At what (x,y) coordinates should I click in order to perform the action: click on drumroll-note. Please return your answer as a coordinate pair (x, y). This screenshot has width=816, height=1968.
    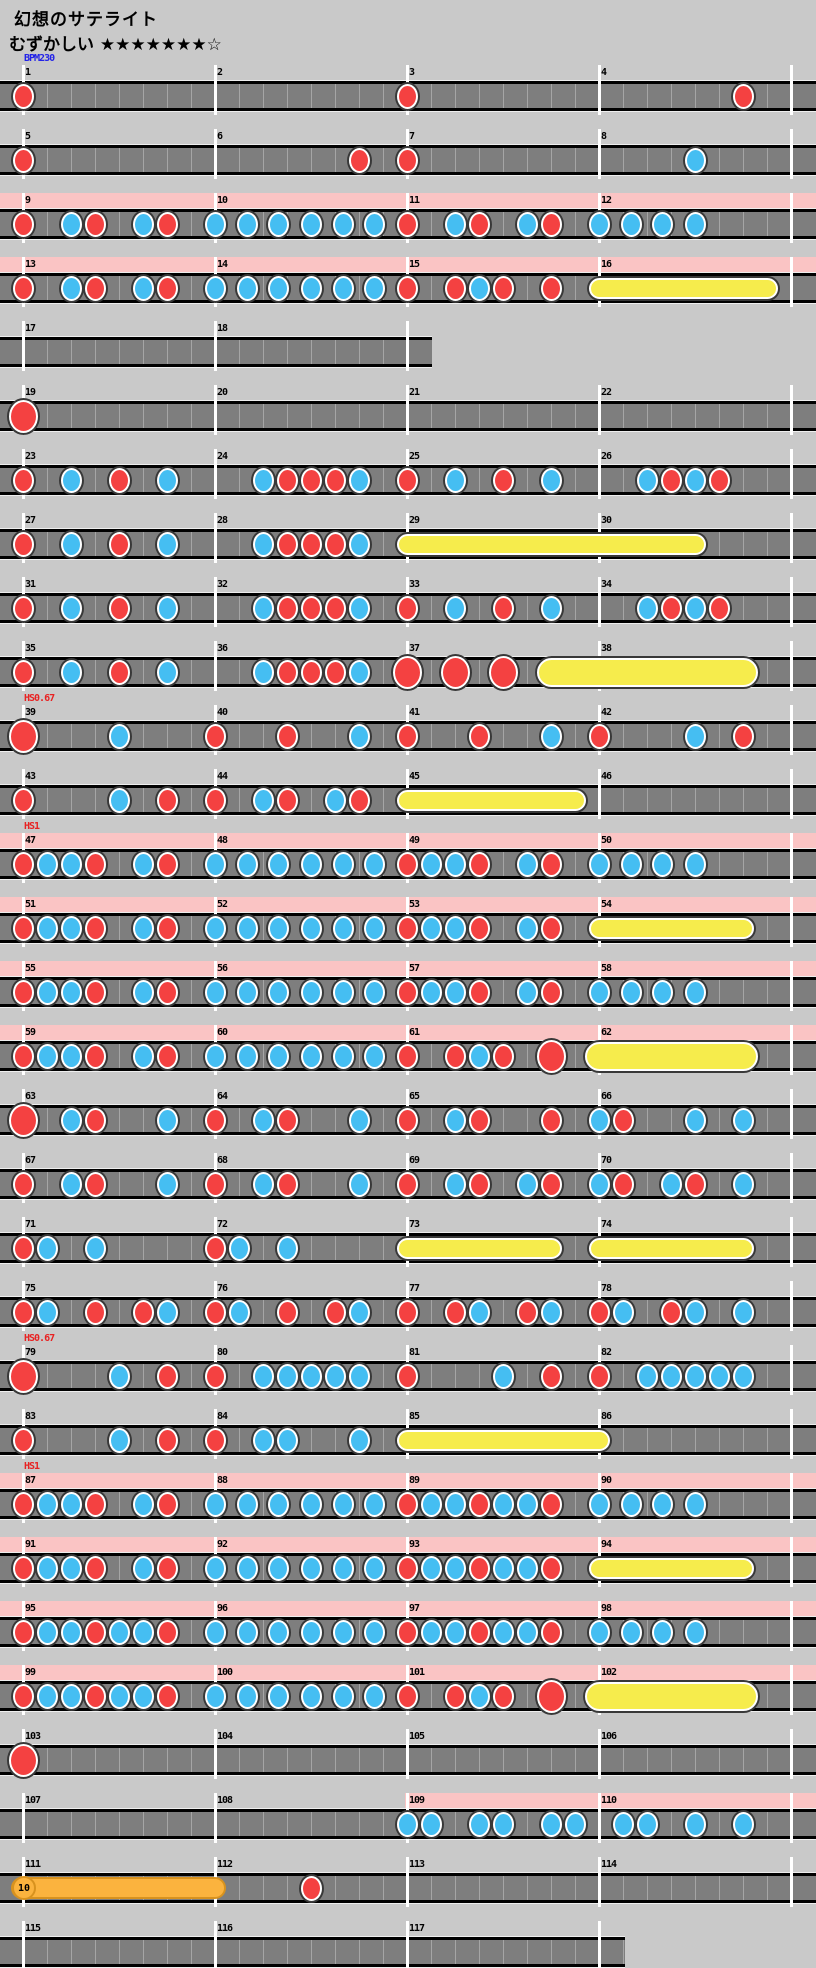
    Looking at the image, I should click on (671, 1248).